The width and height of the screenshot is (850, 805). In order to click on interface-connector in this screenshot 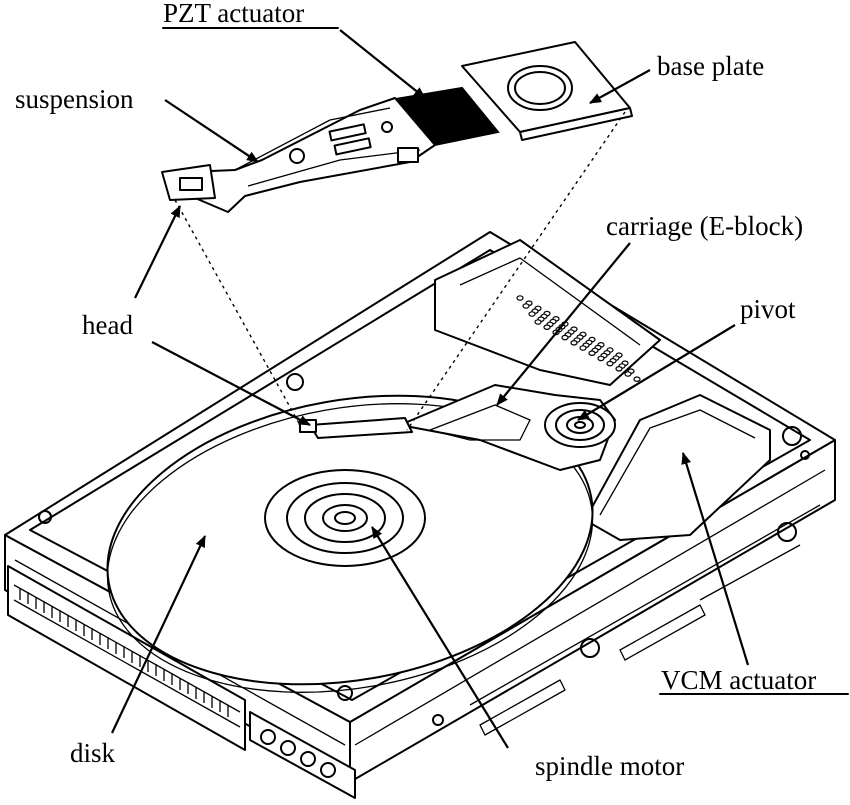, I will do `click(181, 682)`.